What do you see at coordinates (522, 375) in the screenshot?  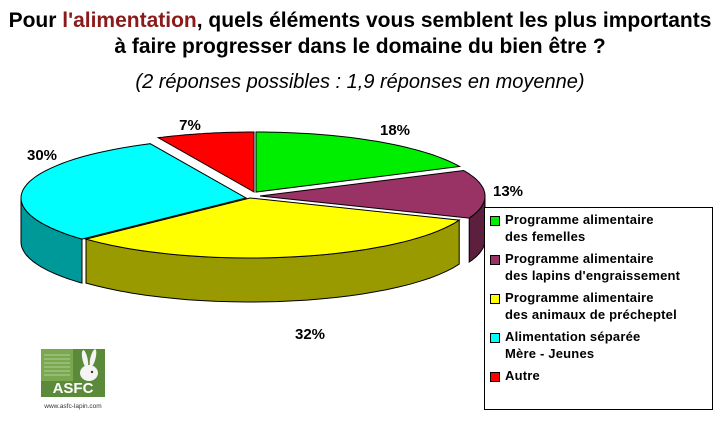 I see `legend-label: Autre` at bounding box center [522, 375].